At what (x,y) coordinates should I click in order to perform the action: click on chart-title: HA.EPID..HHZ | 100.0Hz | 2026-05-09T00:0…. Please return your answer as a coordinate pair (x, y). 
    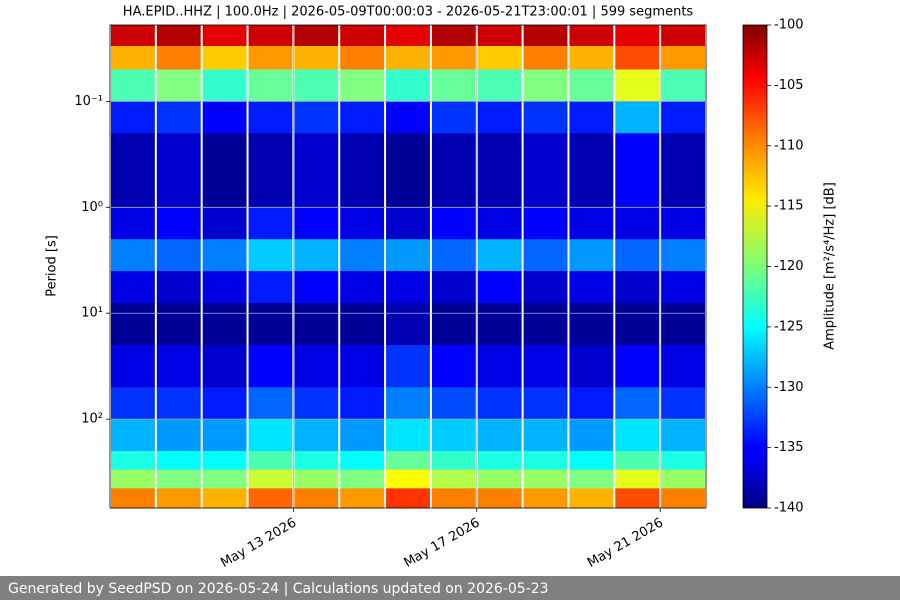
    Looking at the image, I should click on (408, 12).